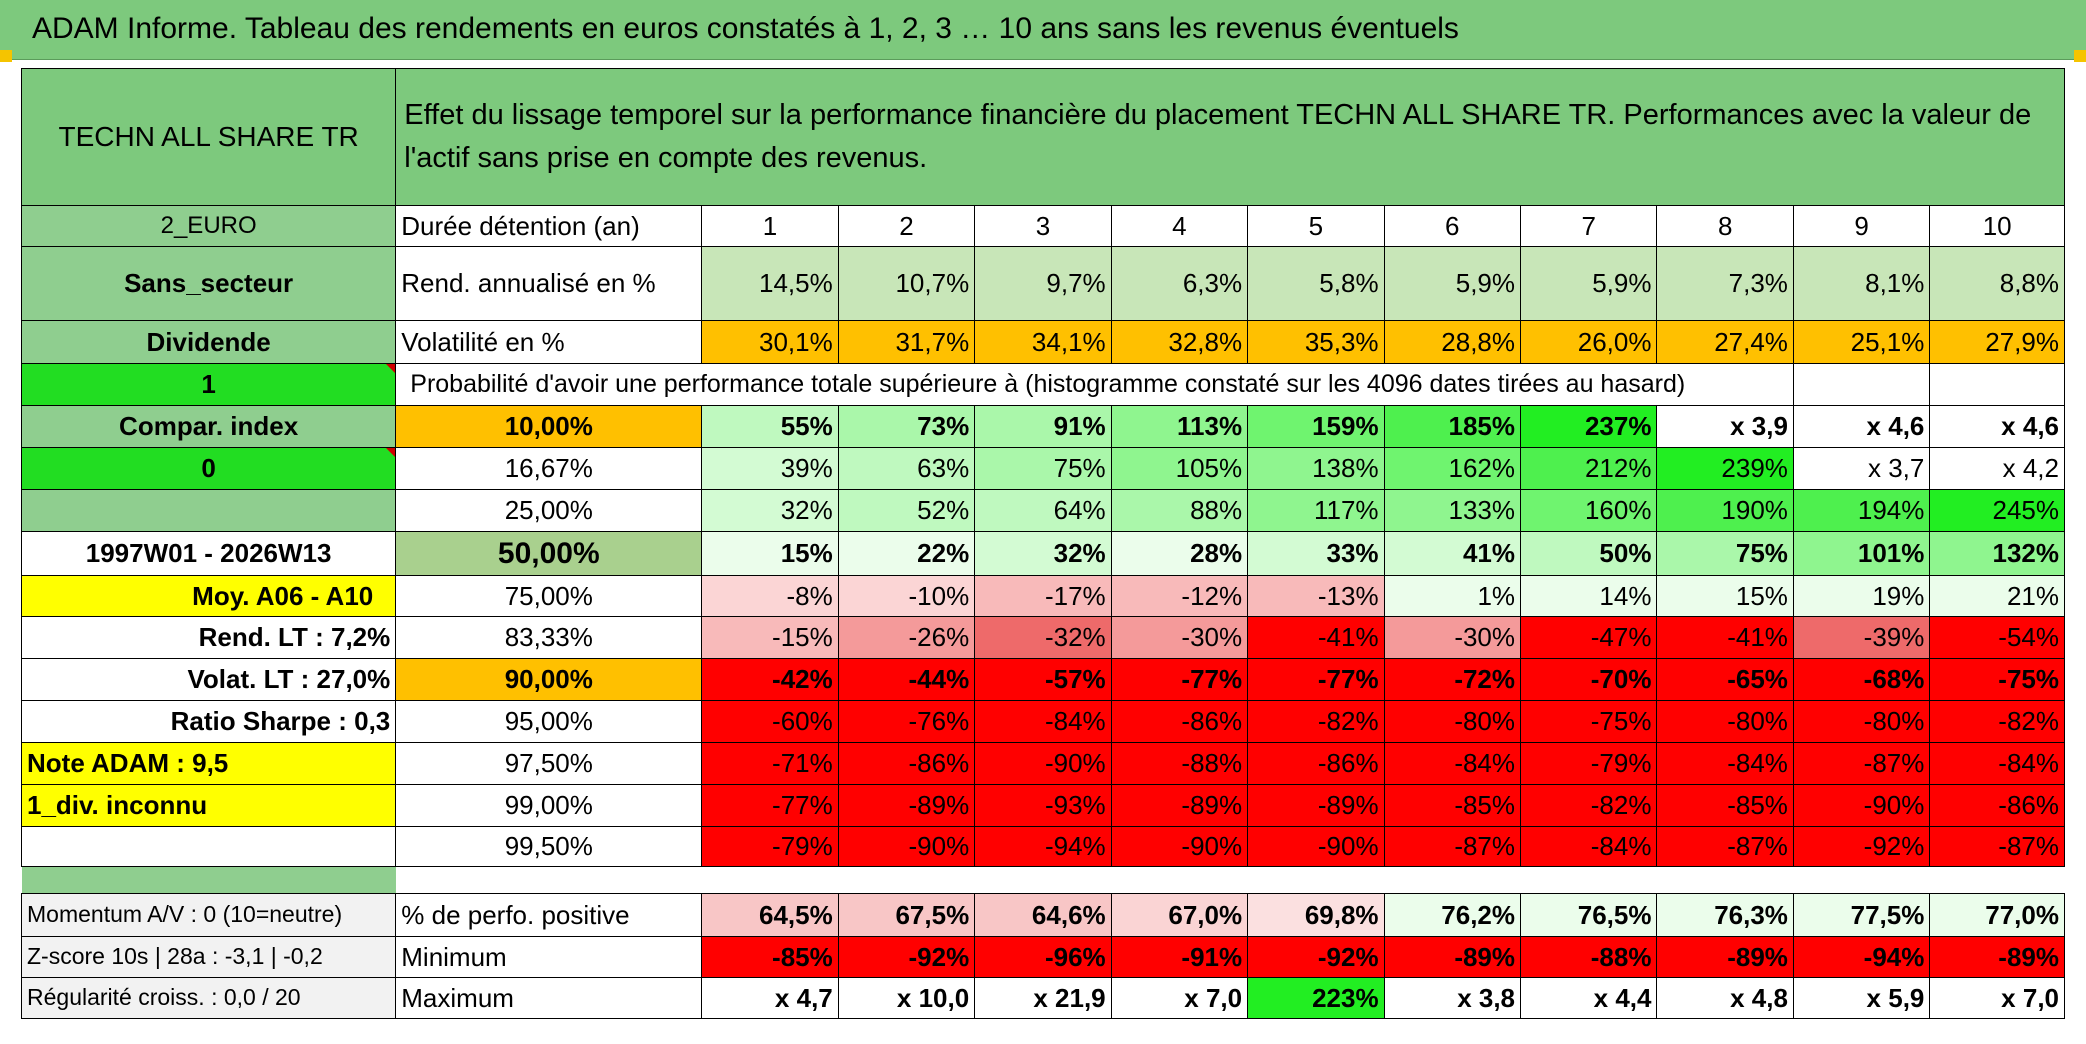  What do you see at coordinates (1725, 426) in the screenshot?
I see `quantile-cell: x 3,9` at bounding box center [1725, 426].